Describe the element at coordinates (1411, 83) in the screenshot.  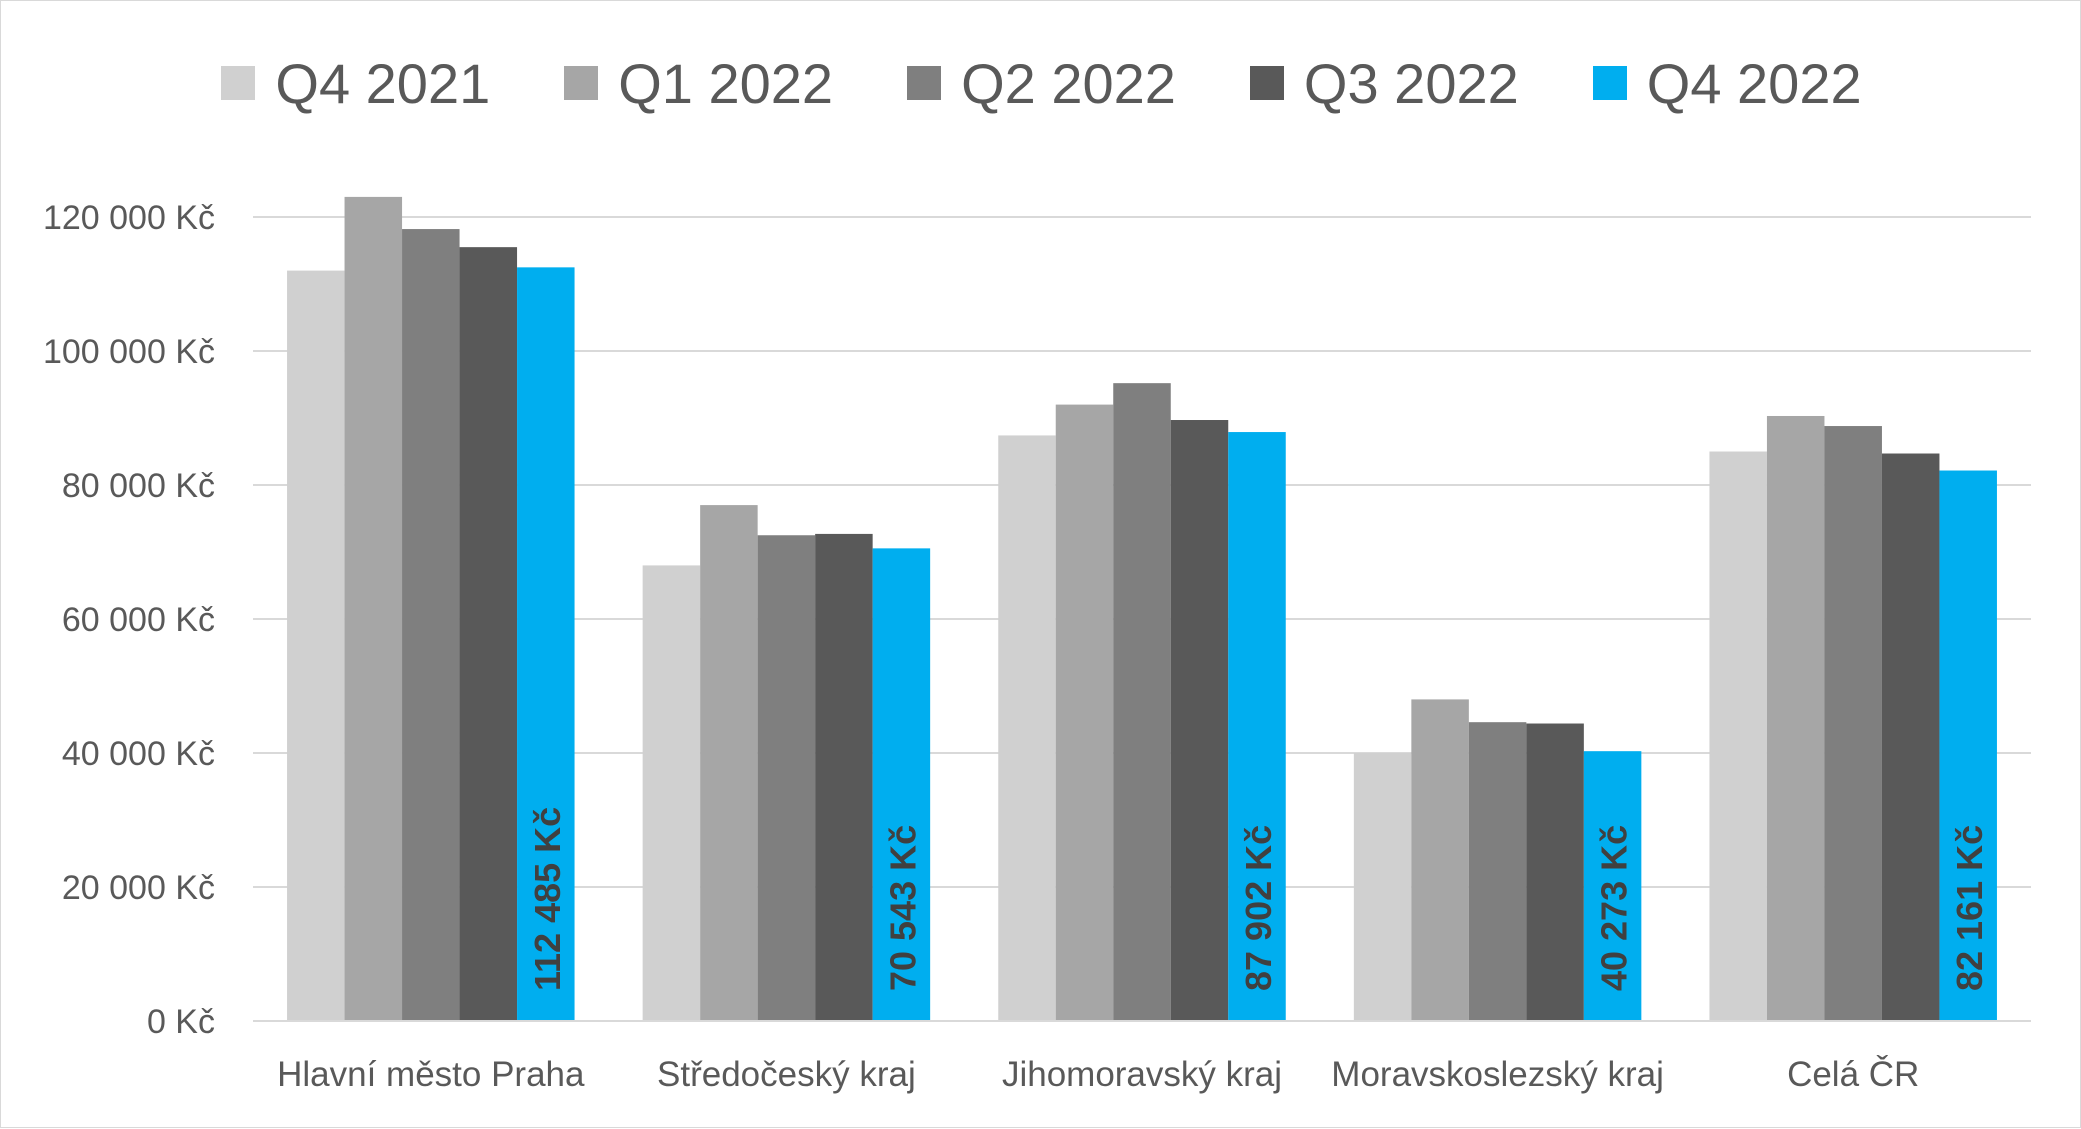
I see `legend-label: Q3 2022` at that location.